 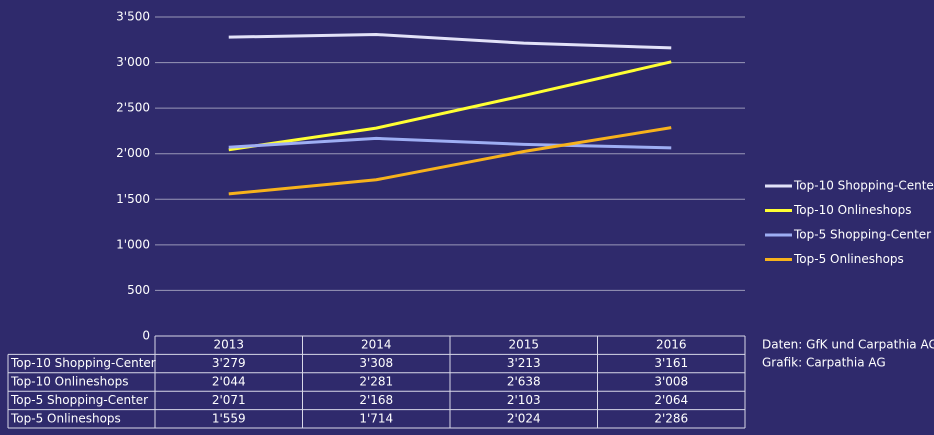 I want to click on table-cell: 2'024, so click(x=524, y=418).